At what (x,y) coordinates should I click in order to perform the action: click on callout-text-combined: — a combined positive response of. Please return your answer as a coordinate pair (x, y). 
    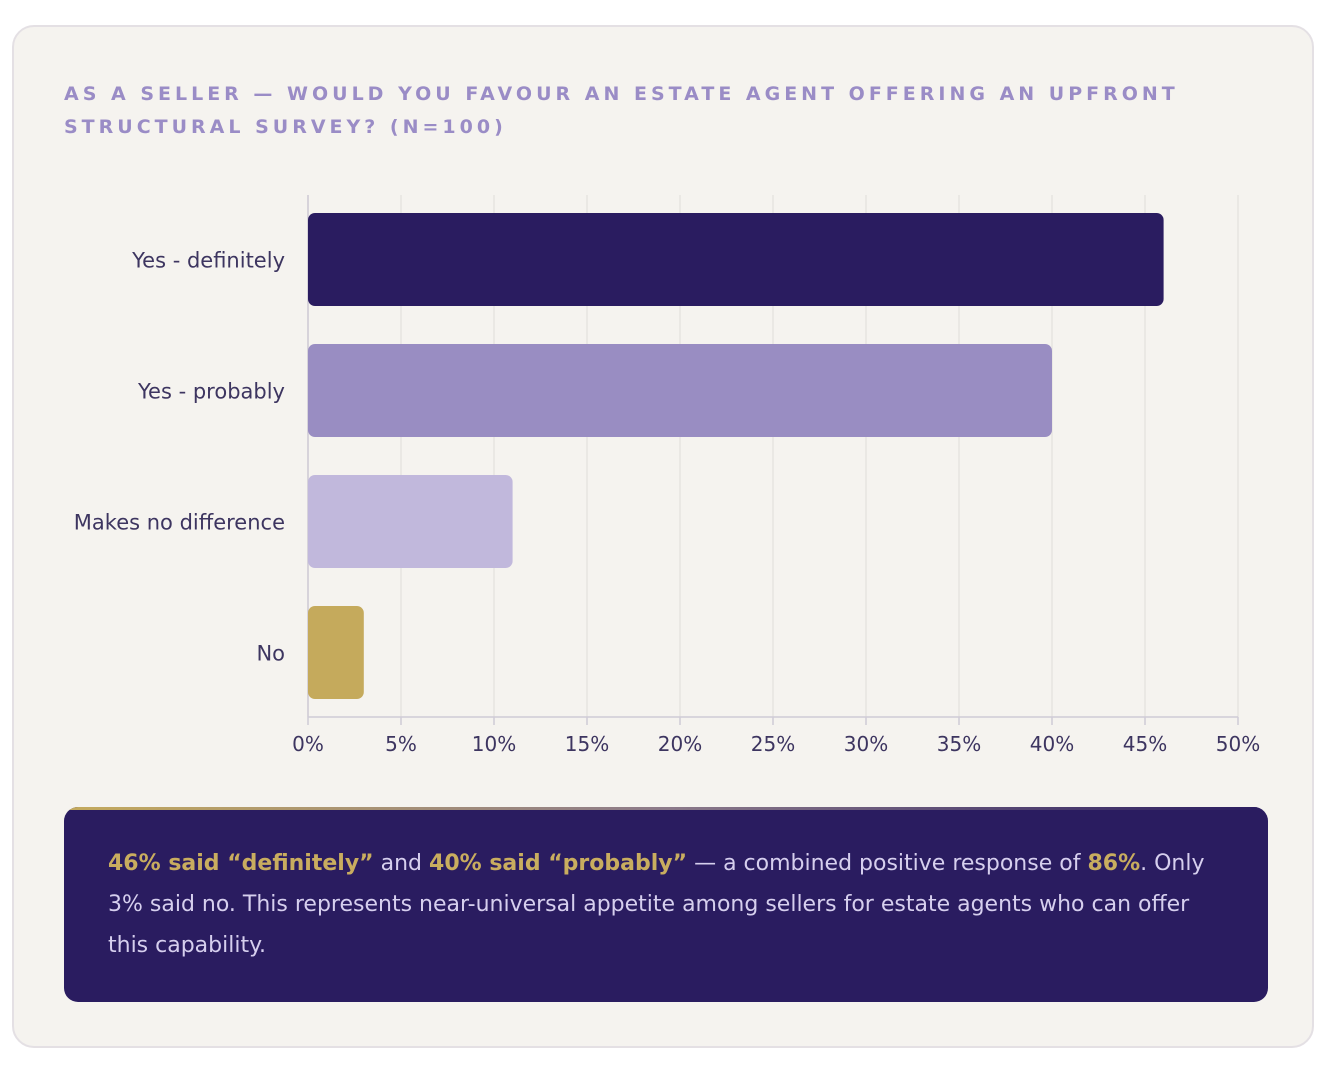
    Looking at the image, I should click on (887, 863).